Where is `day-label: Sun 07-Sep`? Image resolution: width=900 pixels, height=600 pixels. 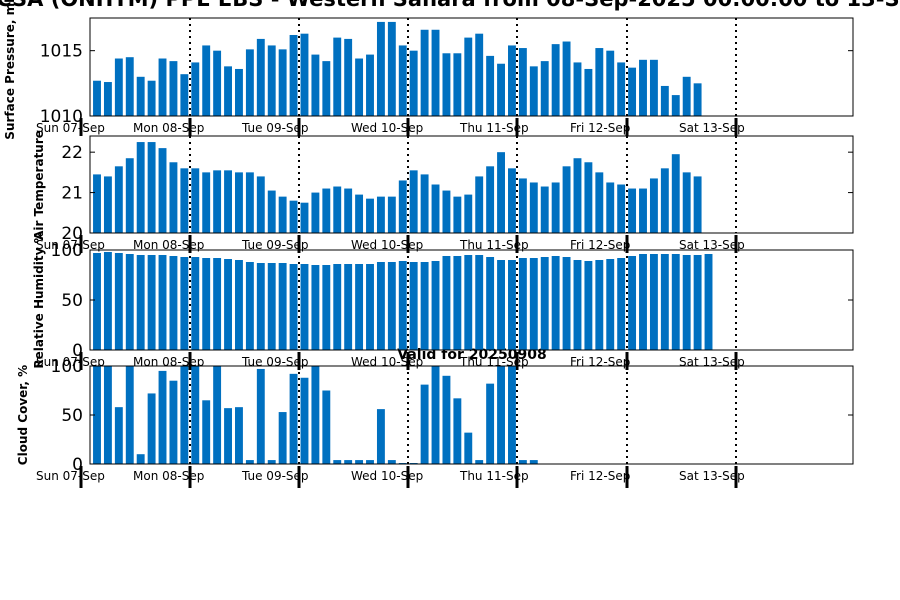
day-label: Sun 07-Sep is located at coordinates (70, 128).